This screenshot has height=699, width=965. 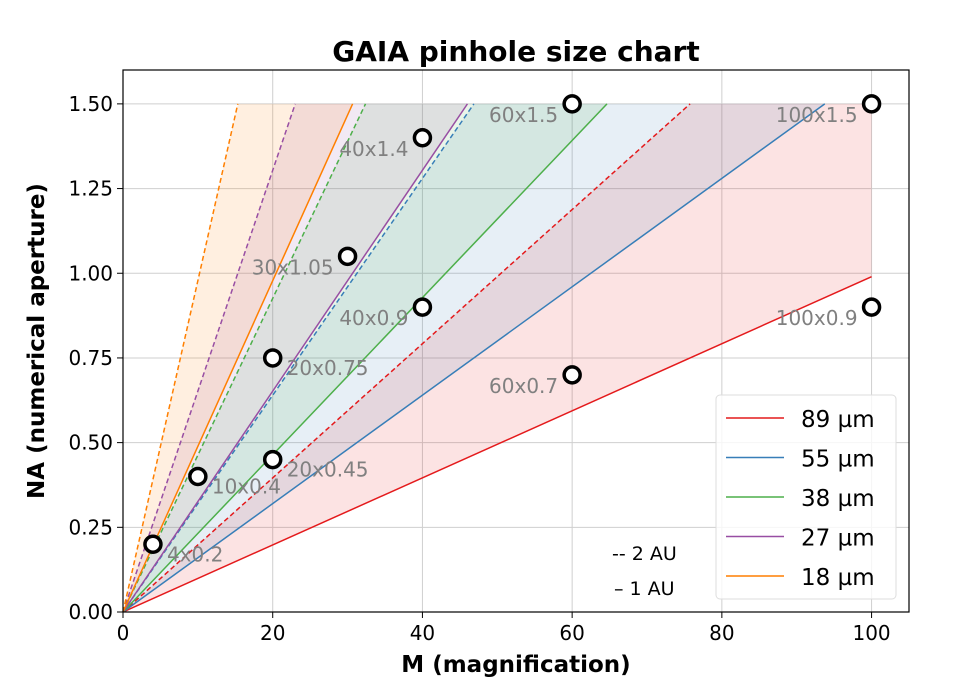 I want to click on x-tick-label: 40, so click(x=422, y=633).